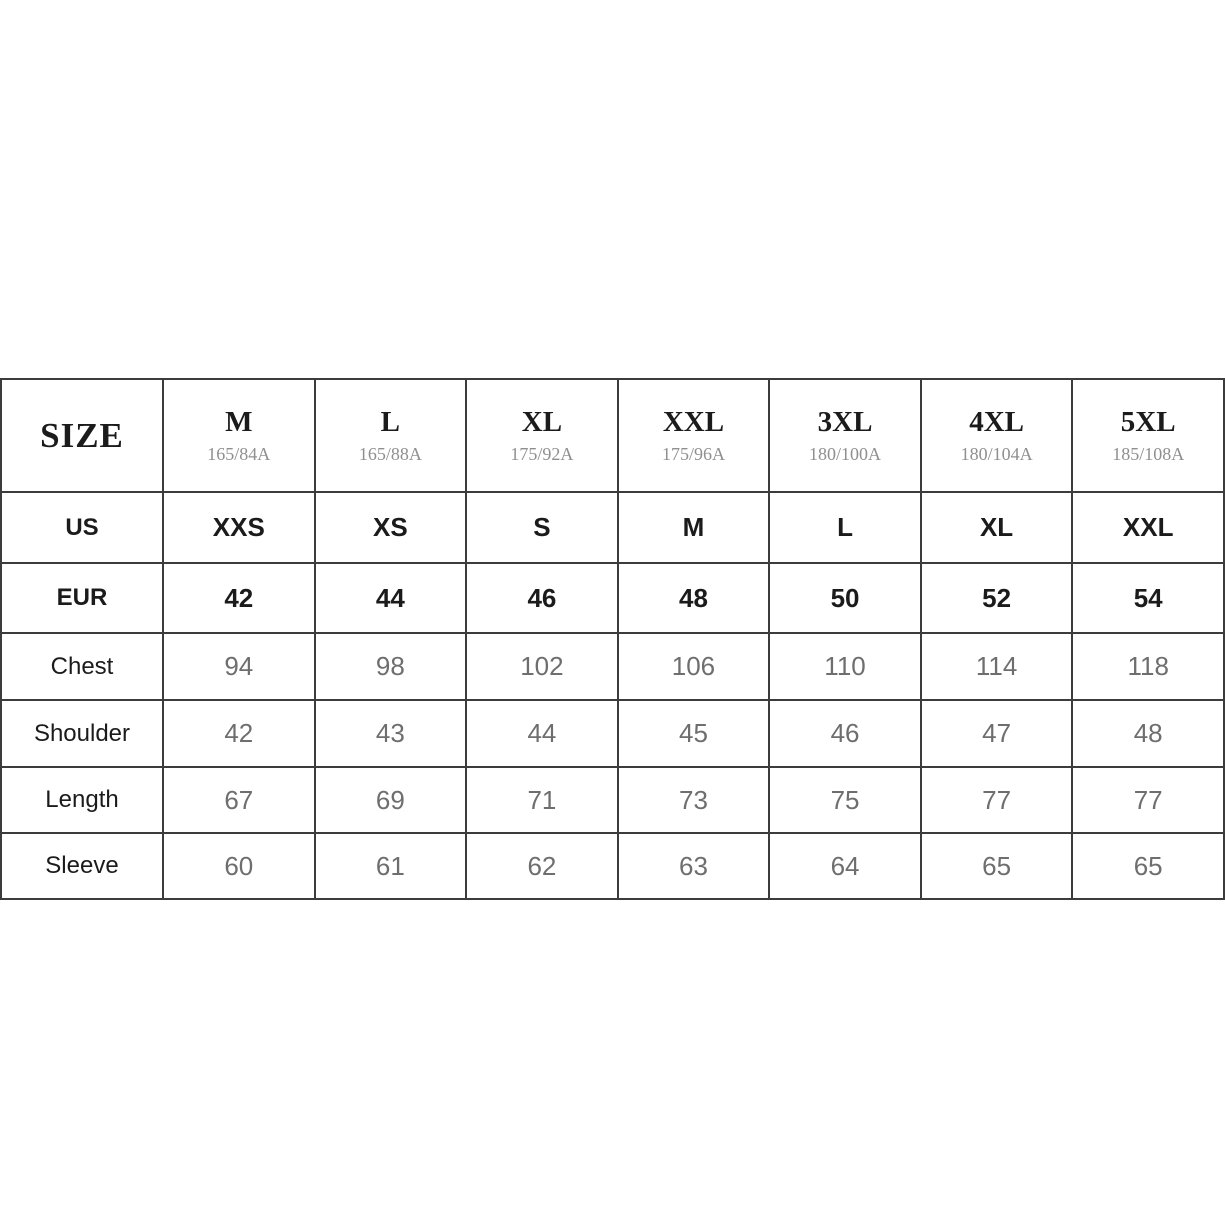 This screenshot has height=1225, width=1225. I want to click on size-name: L, so click(390, 421).